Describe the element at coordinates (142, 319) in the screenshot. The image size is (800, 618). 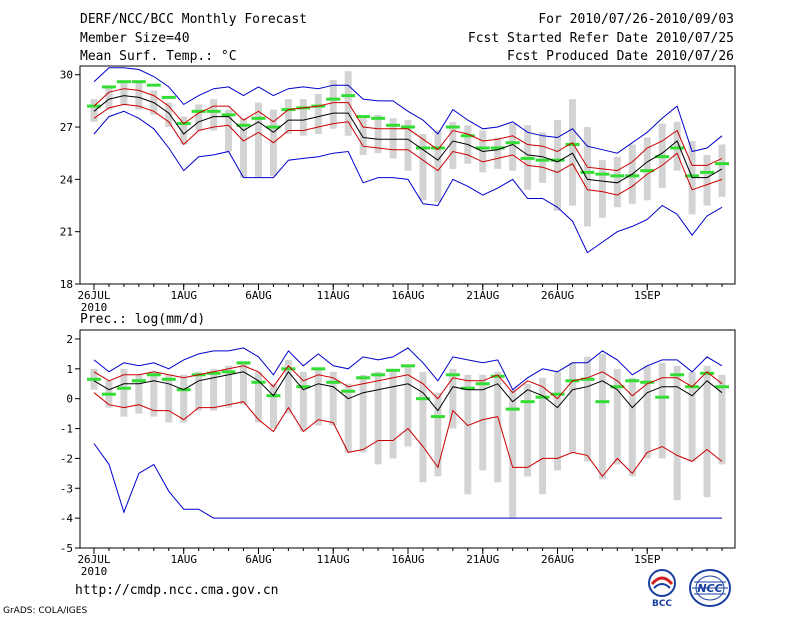
I see `precipitation-axis-title: Prec.: log(mm/d)` at that location.